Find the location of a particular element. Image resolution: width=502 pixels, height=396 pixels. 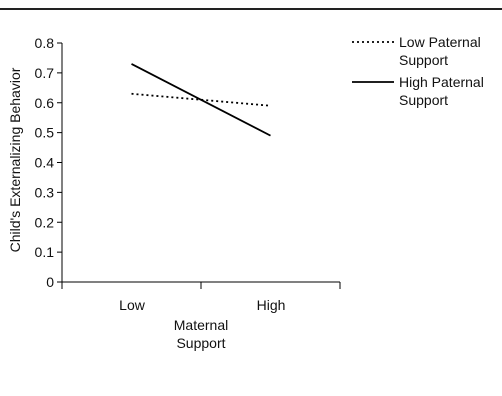

y-tick-label: 0.4 is located at coordinates (45, 163).